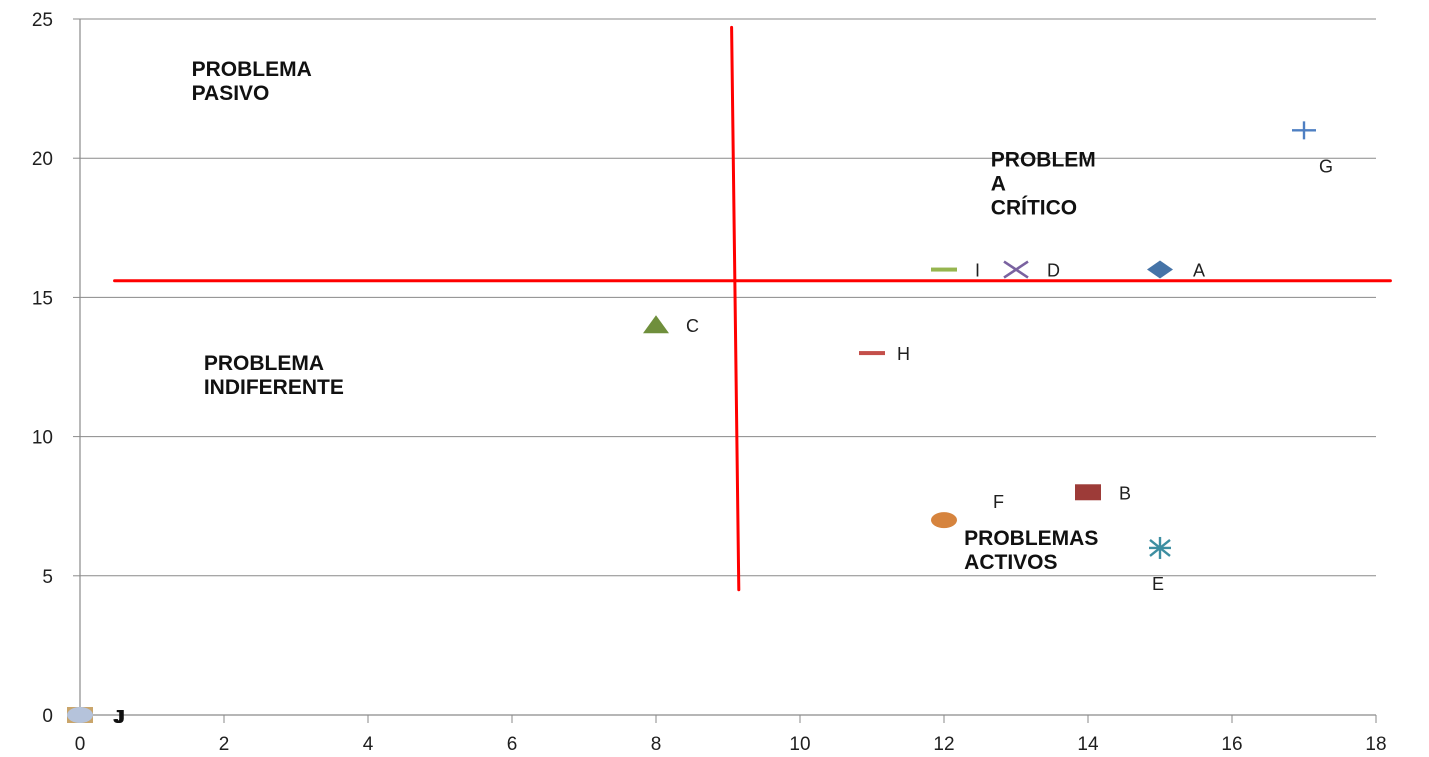  I want to click on quadrant-label-critico-line-1: PROBLEM, so click(1043, 160).